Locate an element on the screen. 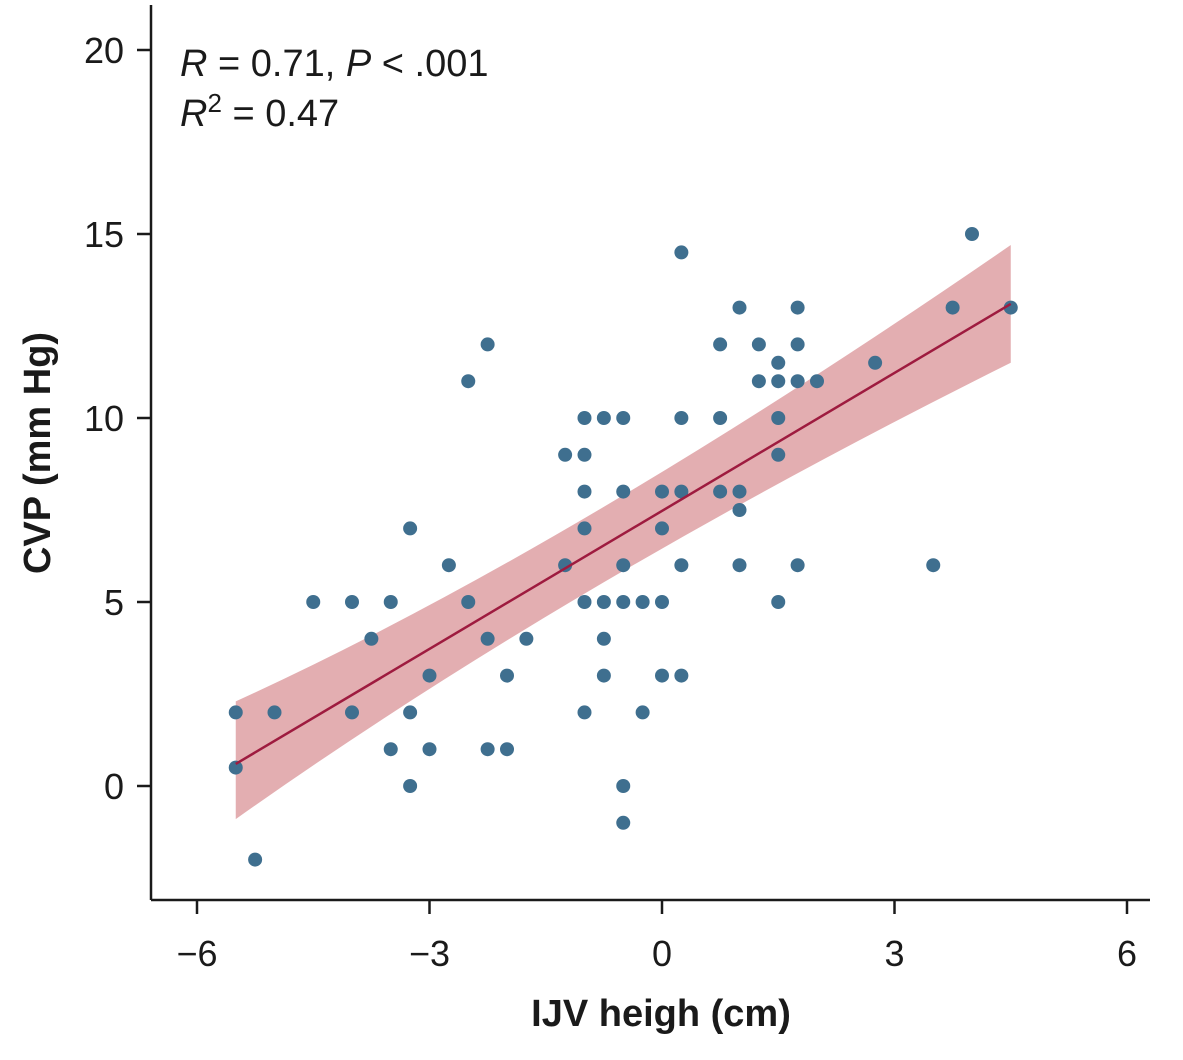  x-axis-title: IJV heigh (cm) is located at coordinates (661, 1014).